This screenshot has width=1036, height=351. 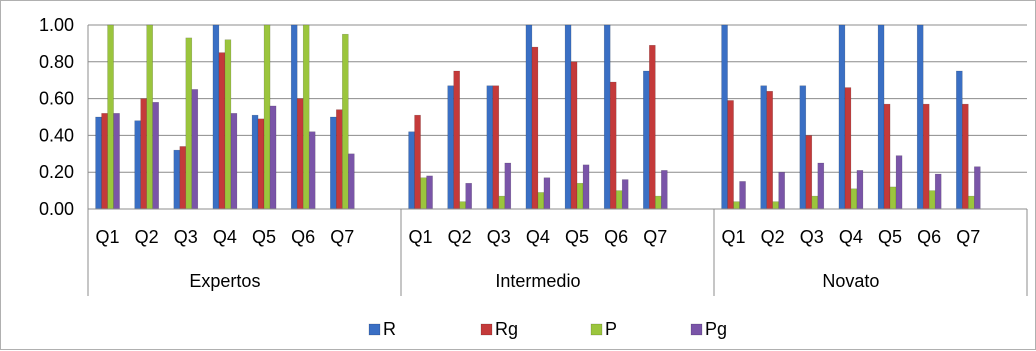 What do you see at coordinates (462, 205) in the screenshot?
I see `bar-P-Intermedio-Q2` at bounding box center [462, 205].